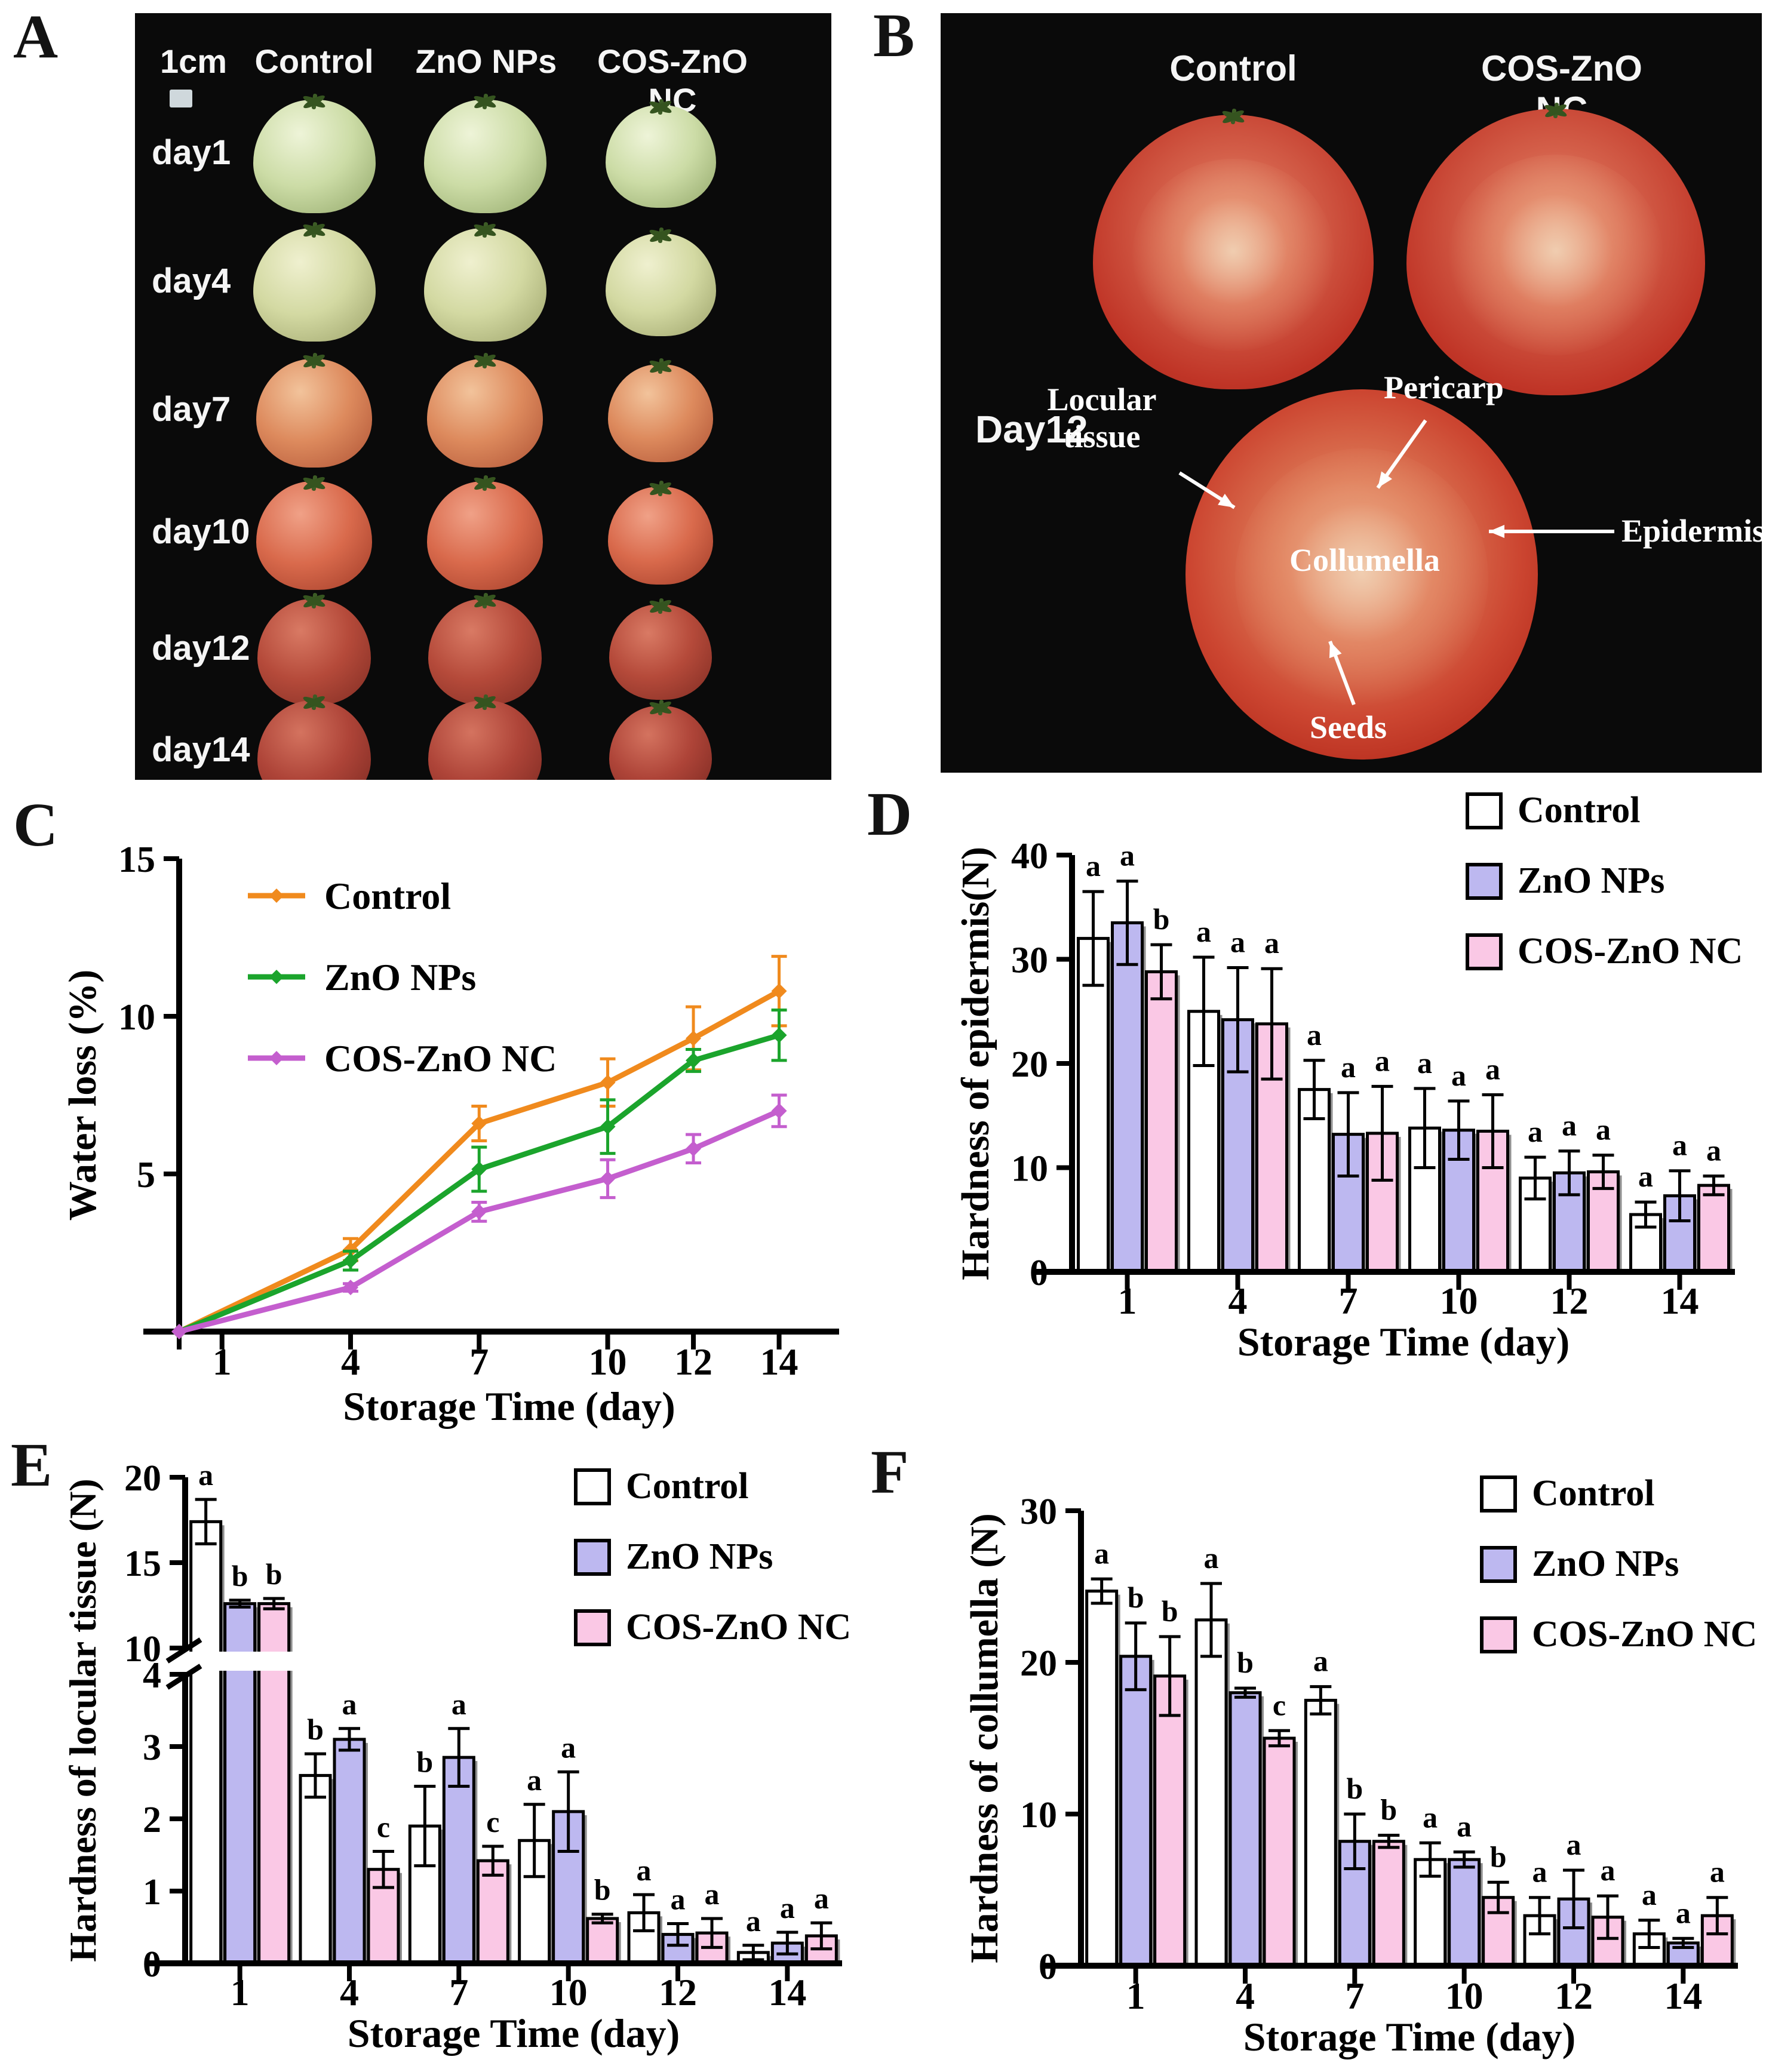 Image resolution: width=1766 pixels, height=2072 pixels. Describe the element at coordinates (83, 1720) in the screenshot. I see `y-axis-title: Hardness of locular tissue (N)` at that location.